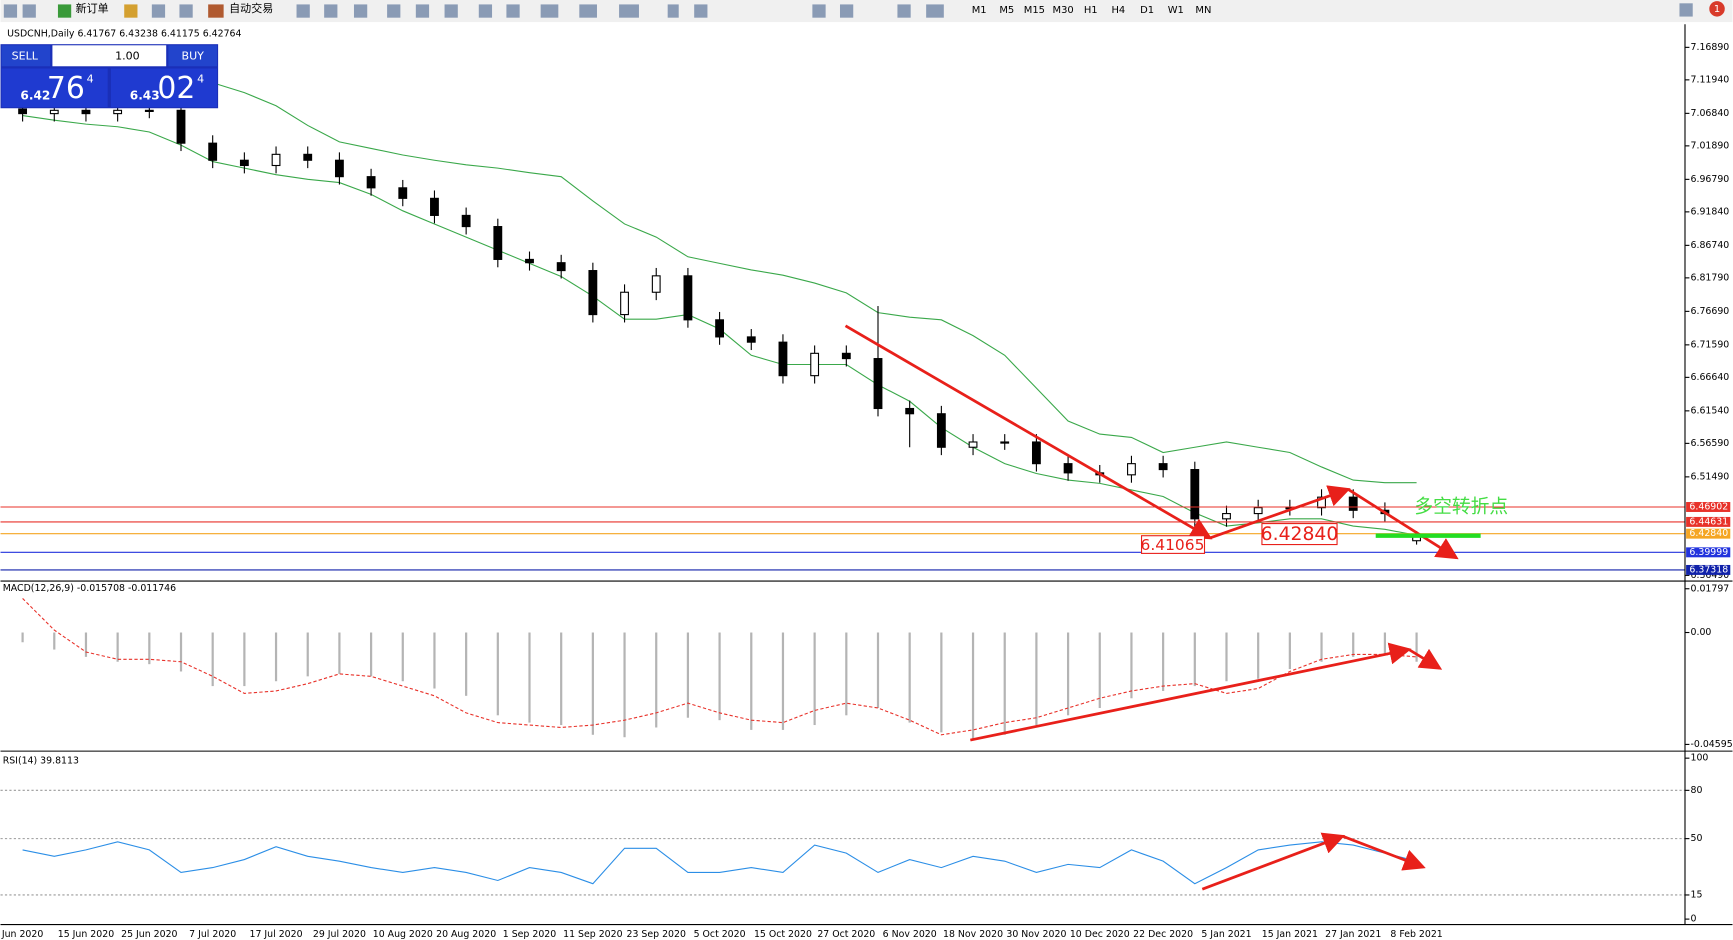 This screenshot has height=940, width=1733. Describe the element at coordinates (1300, 534) in the screenshot. I see `annotation: 6.42840` at that location.